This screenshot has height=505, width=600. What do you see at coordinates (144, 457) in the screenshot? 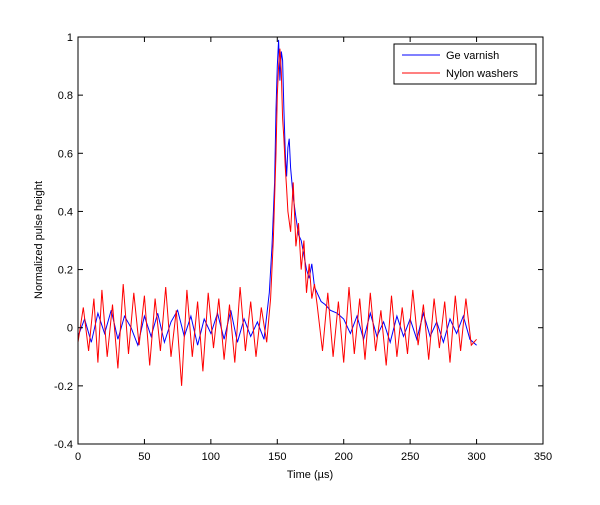
I see `x-tick-label: 50` at bounding box center [144, 457].